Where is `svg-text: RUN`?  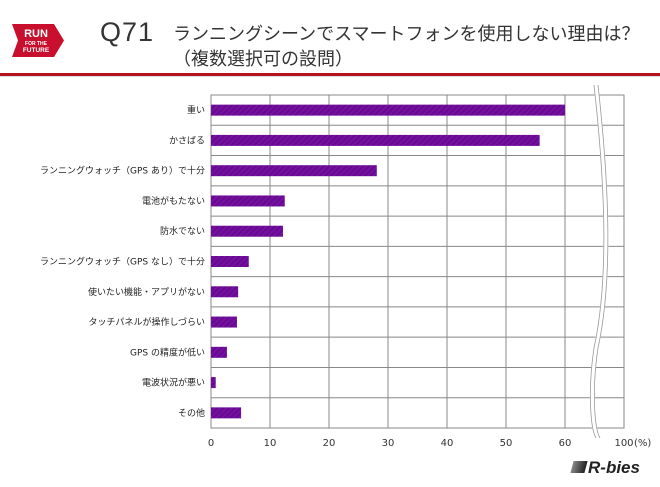 svg-text: RUN is located at coordinates (36, 34).